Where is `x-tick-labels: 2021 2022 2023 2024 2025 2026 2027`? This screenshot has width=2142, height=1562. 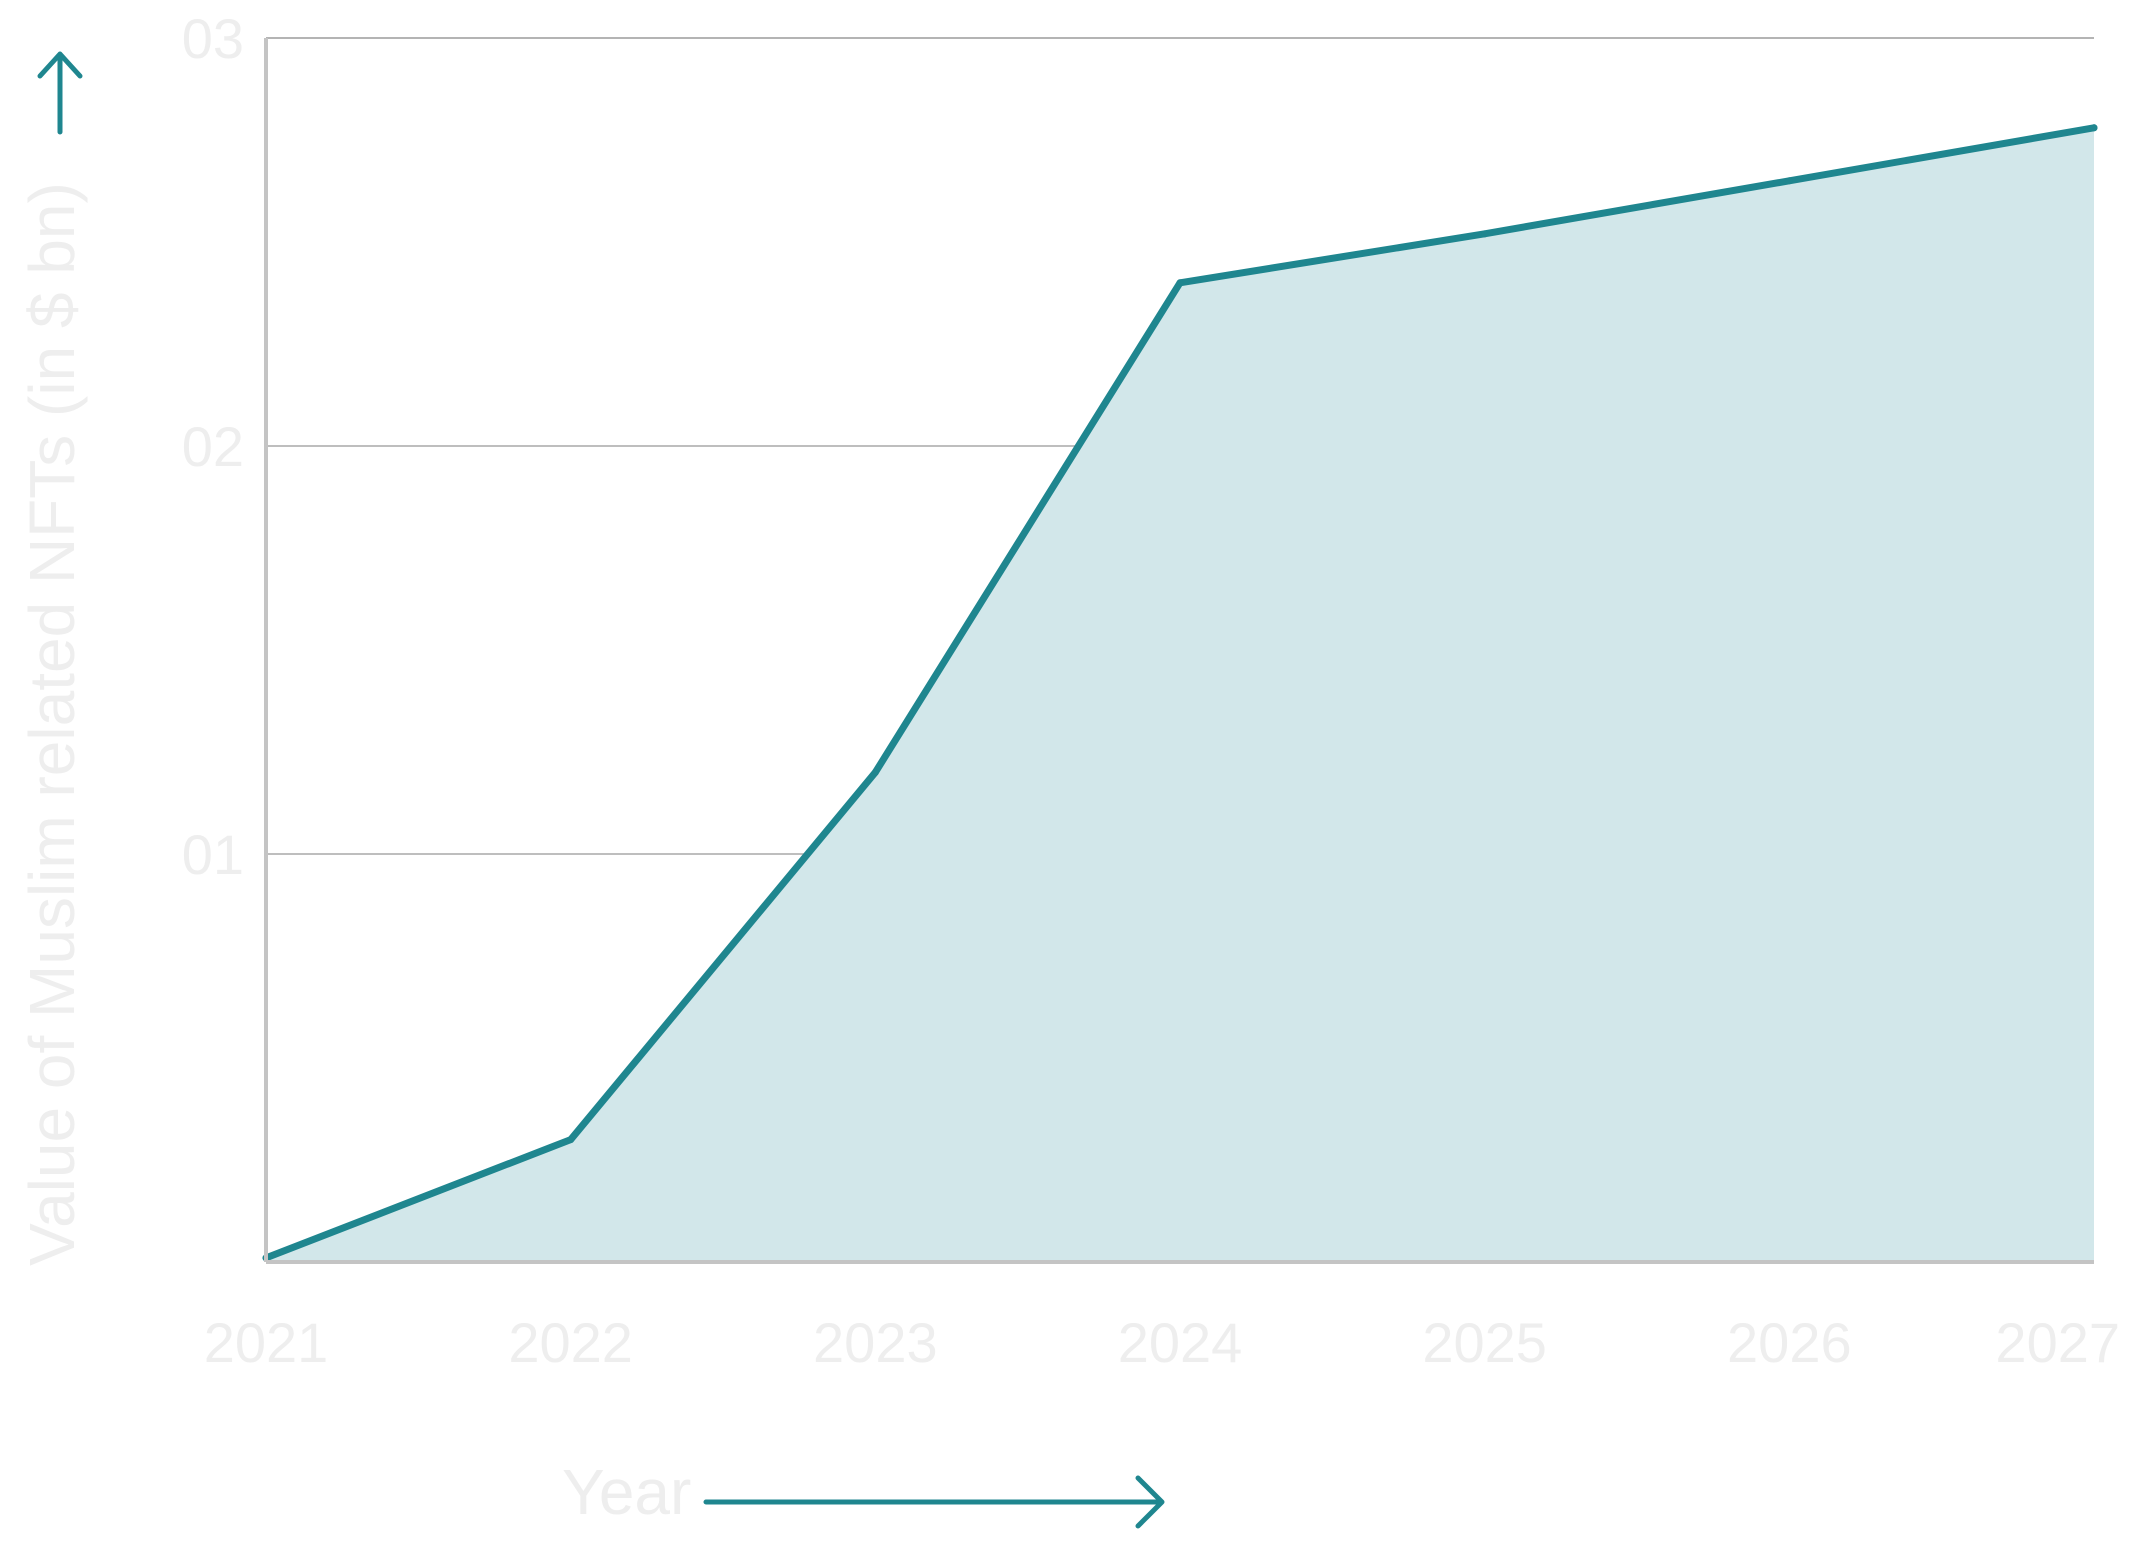 x-tick-labels: 2021 2022 2023 2024 2025 2026 2027 is located at coordinates (1162, 1342).